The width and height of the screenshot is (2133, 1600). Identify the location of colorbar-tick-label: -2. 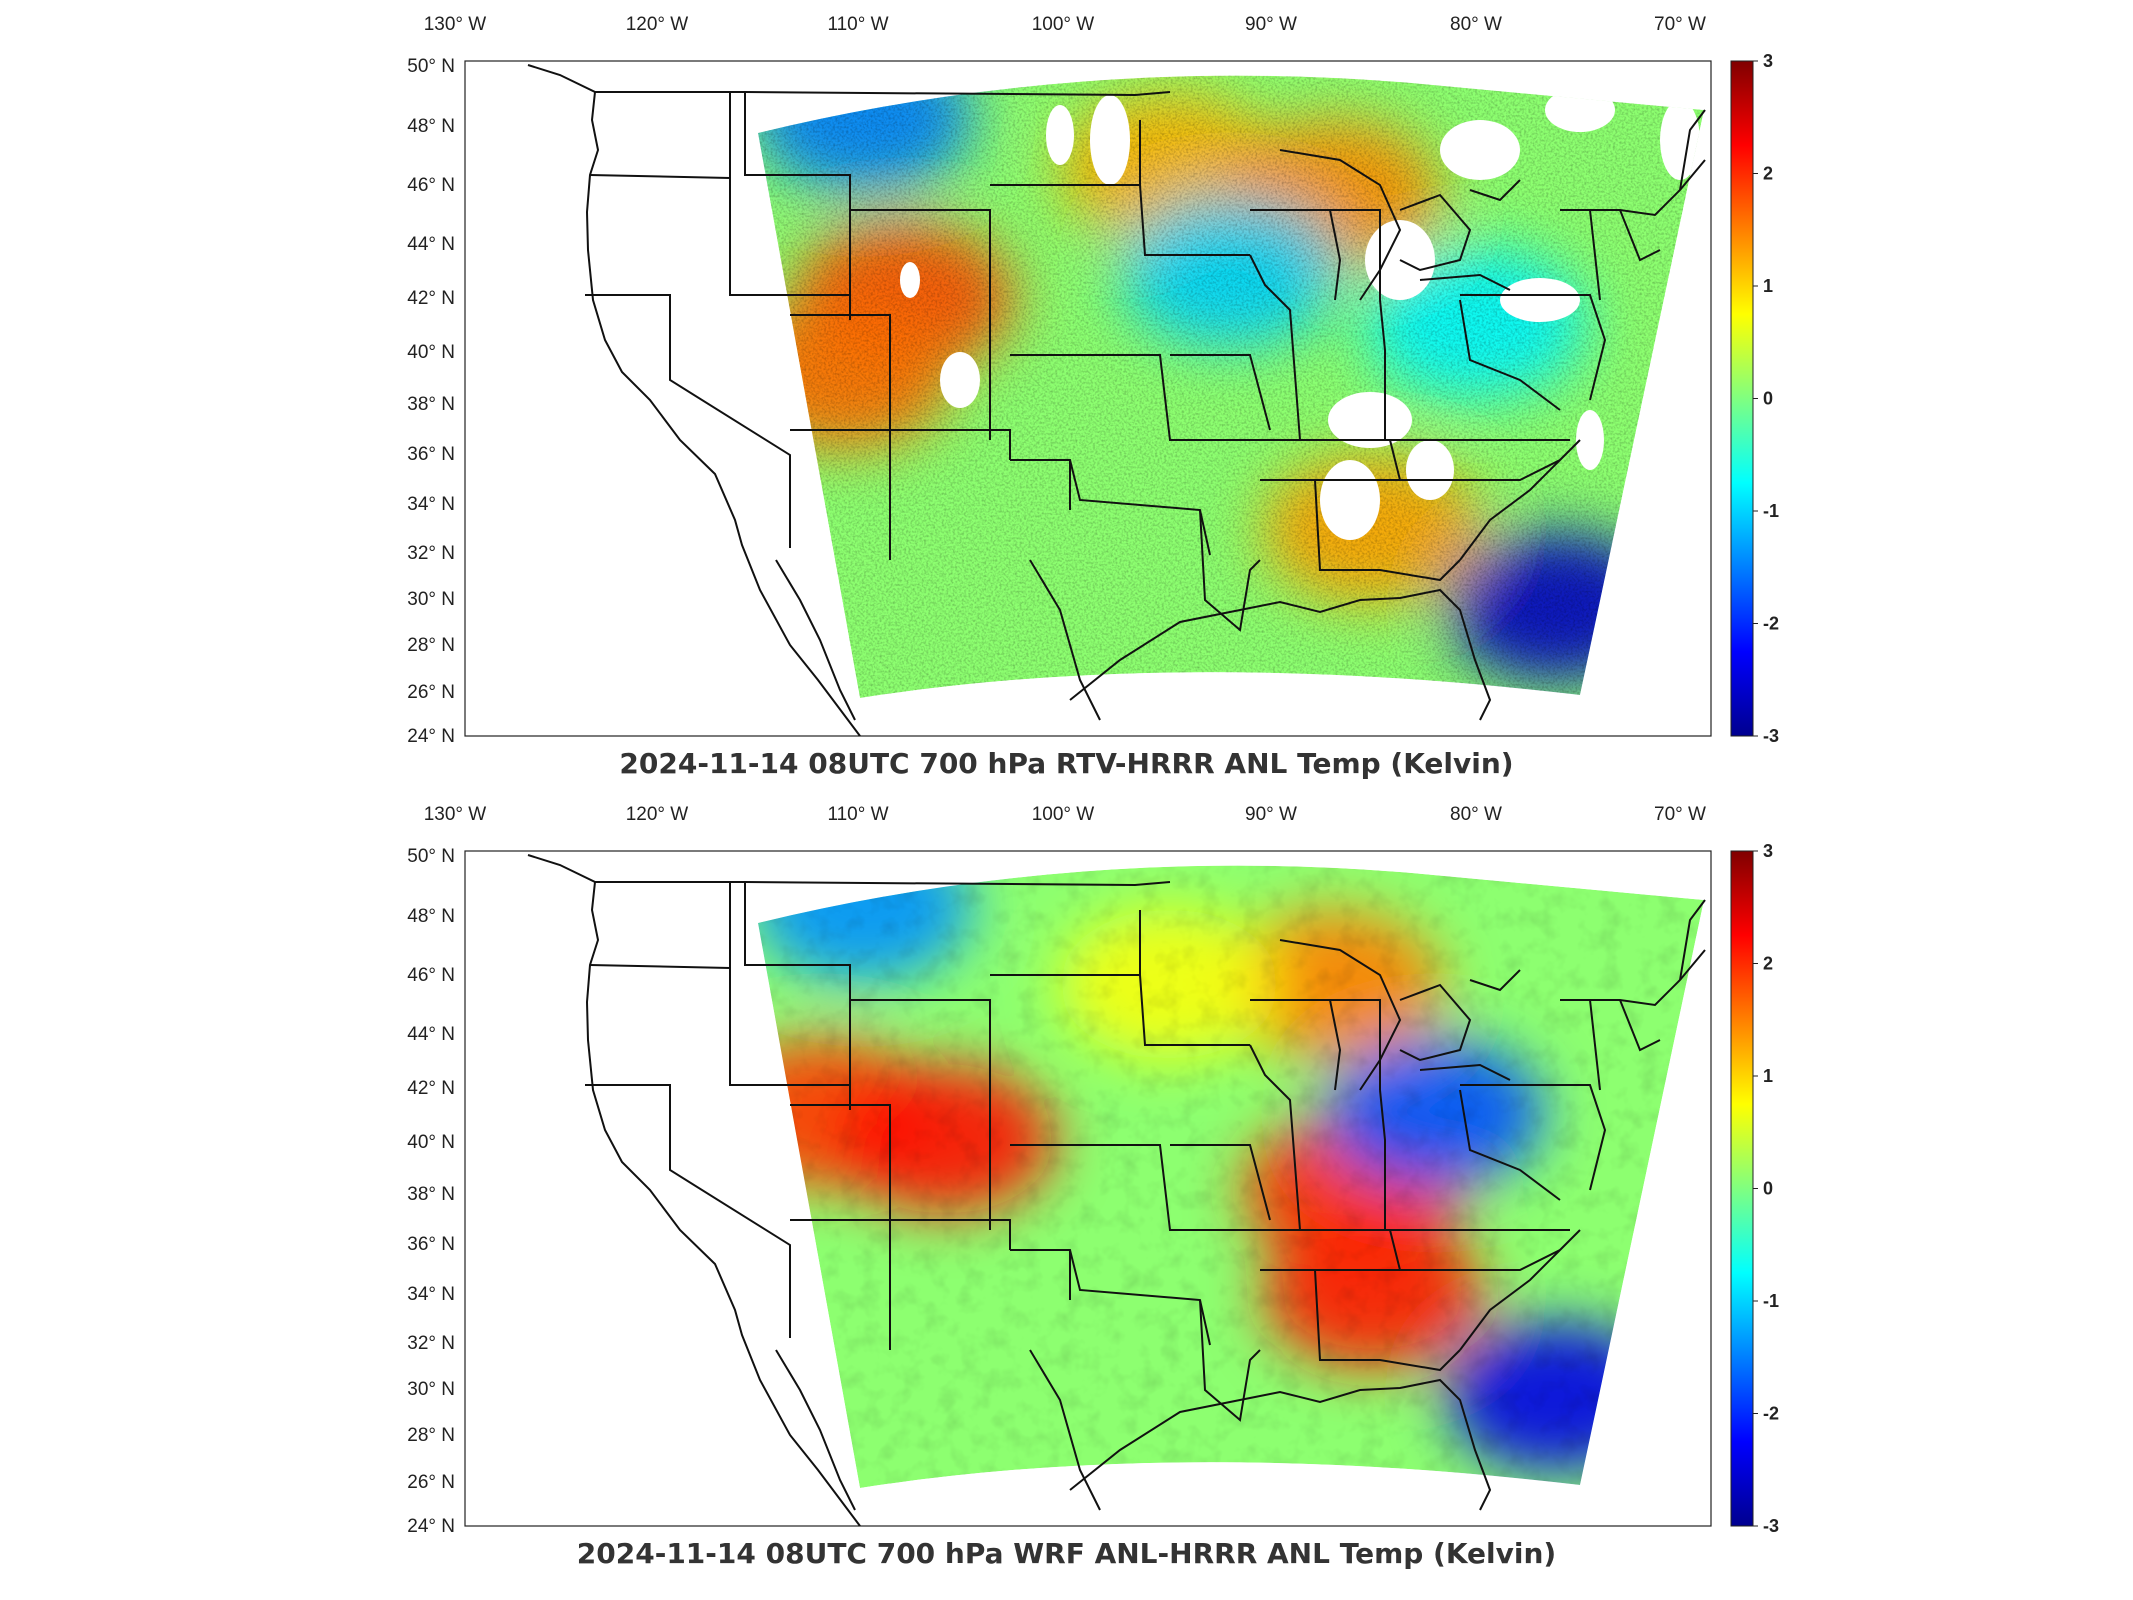
(1771, 624).